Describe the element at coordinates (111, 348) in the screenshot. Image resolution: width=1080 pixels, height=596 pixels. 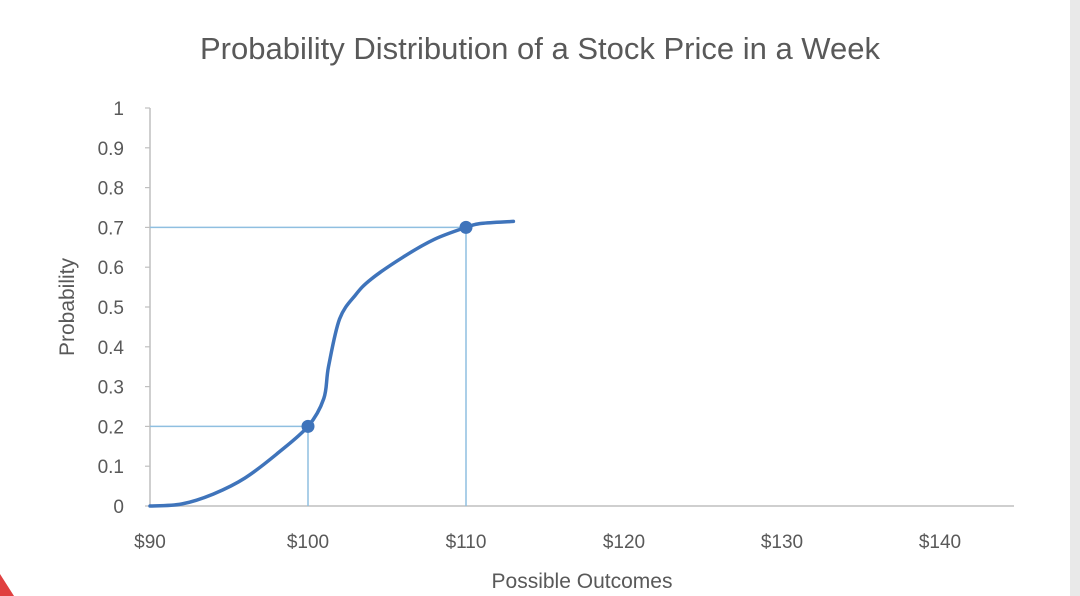
I see `y-tick-label: 0.4` at that location.